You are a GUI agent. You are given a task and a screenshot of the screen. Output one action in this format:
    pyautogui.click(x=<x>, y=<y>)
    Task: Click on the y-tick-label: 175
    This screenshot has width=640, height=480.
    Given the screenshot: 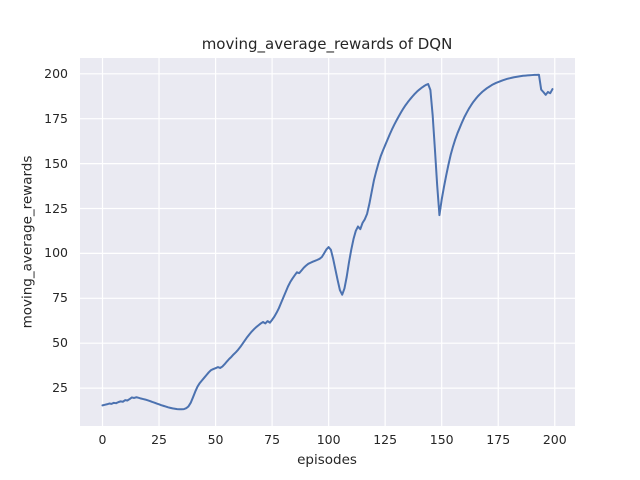 What is the action you would take?
    pyautogui.click(x=56, y=118)
    